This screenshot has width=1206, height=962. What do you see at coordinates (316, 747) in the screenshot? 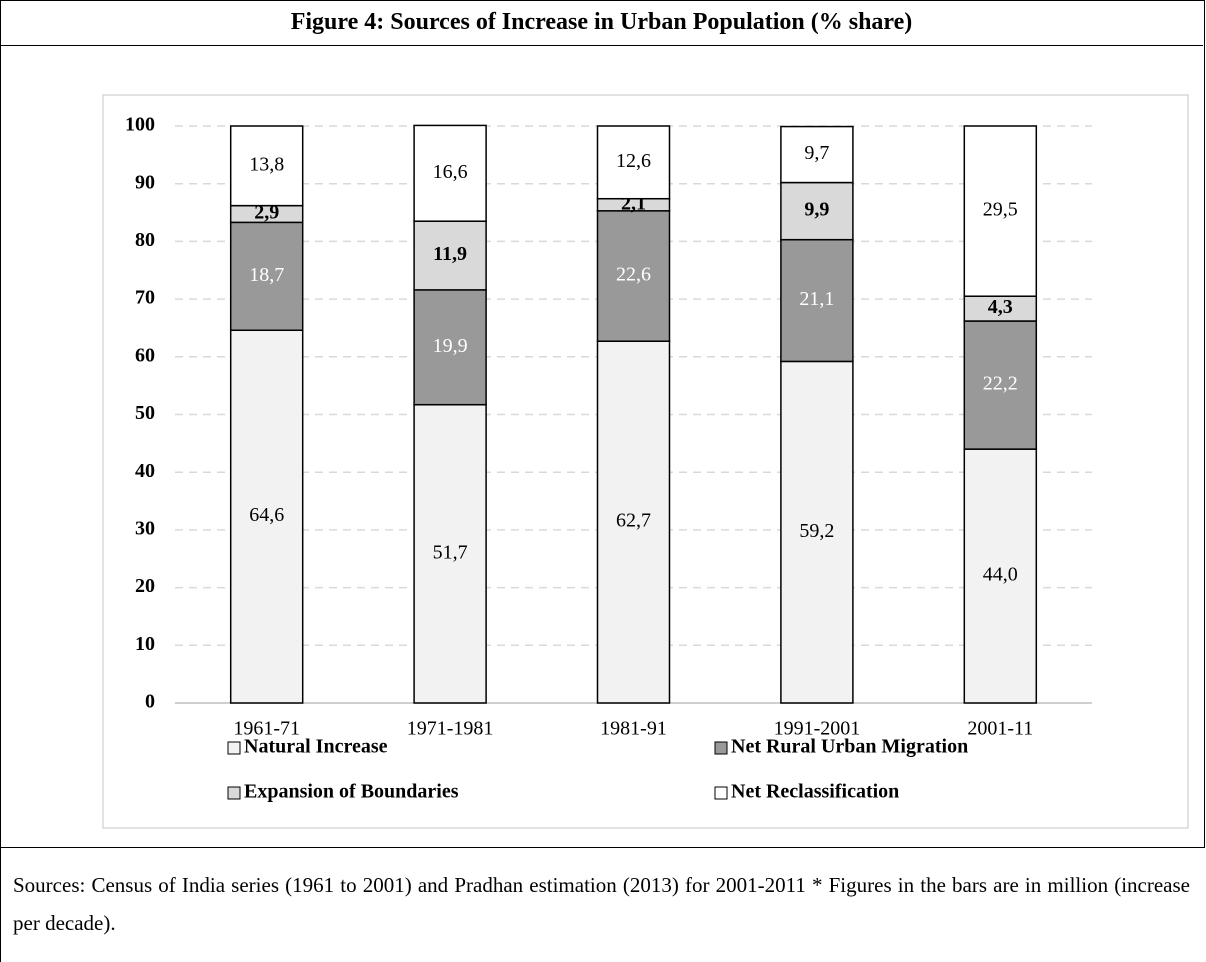
I see `legend-label: Natural Increase` at bounding box center [316, 747].